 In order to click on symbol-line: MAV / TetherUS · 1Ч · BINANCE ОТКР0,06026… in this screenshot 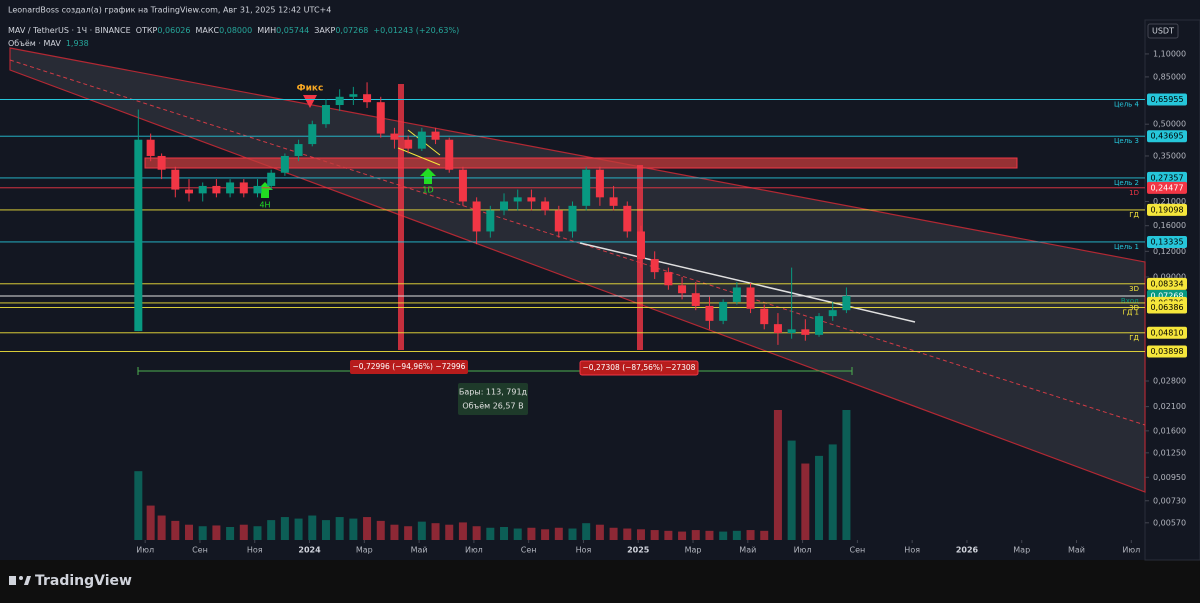, I will do `click(233, 30)`.